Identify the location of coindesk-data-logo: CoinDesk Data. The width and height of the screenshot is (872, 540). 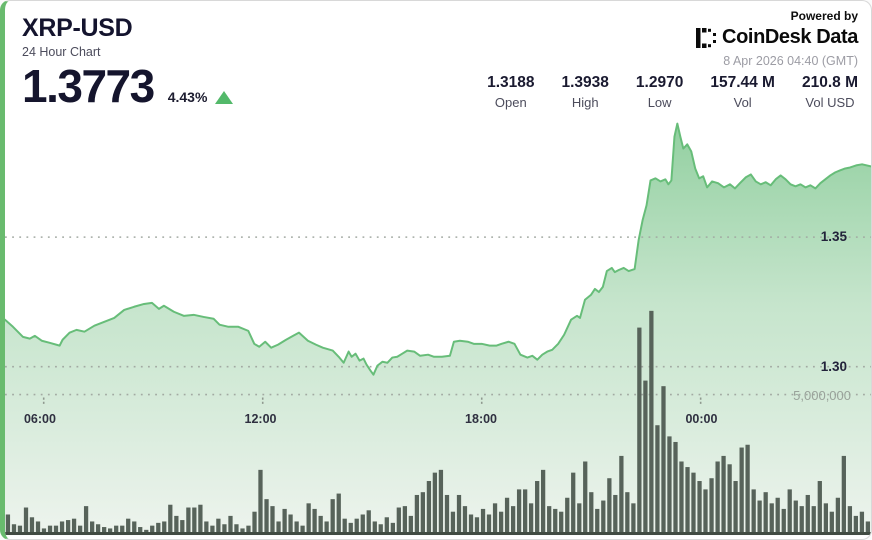
(777, 37).